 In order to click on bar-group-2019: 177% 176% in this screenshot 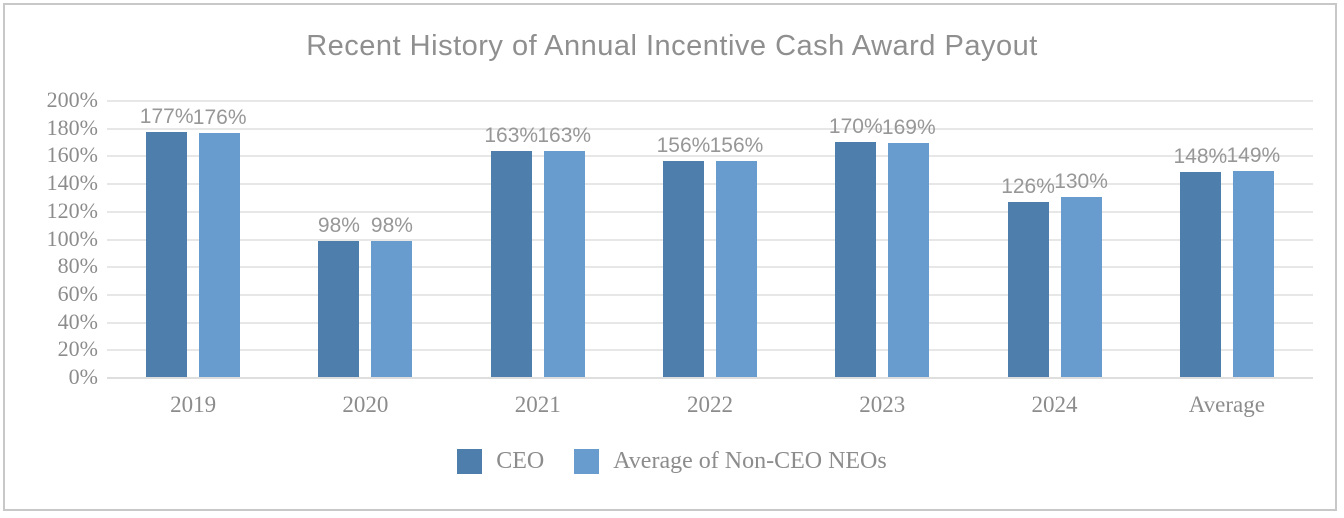, I will do `click(193, 238)`.